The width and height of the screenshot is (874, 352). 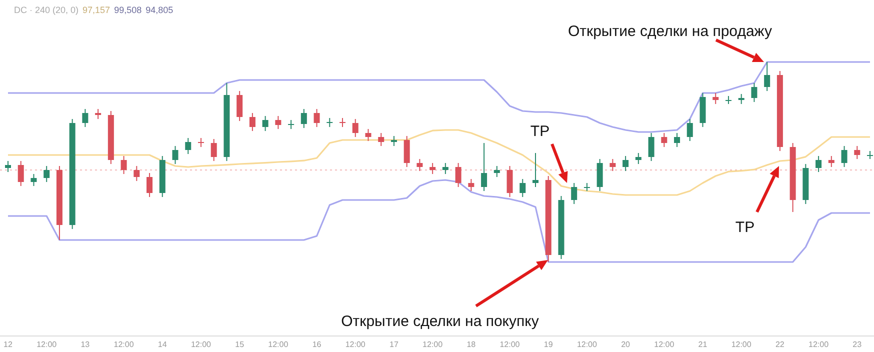 What do you see at coordinates (46, 10) in the screenshot?
I see `chart-title: DC · 240 (20, 0)` at bounding box center [46, 10].